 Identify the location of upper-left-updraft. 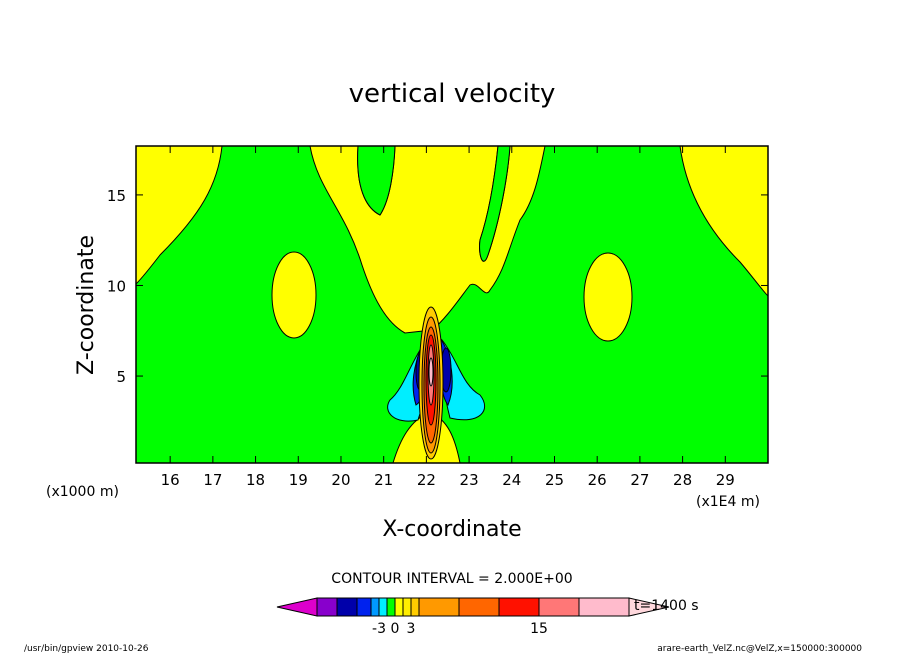
(179, 215).